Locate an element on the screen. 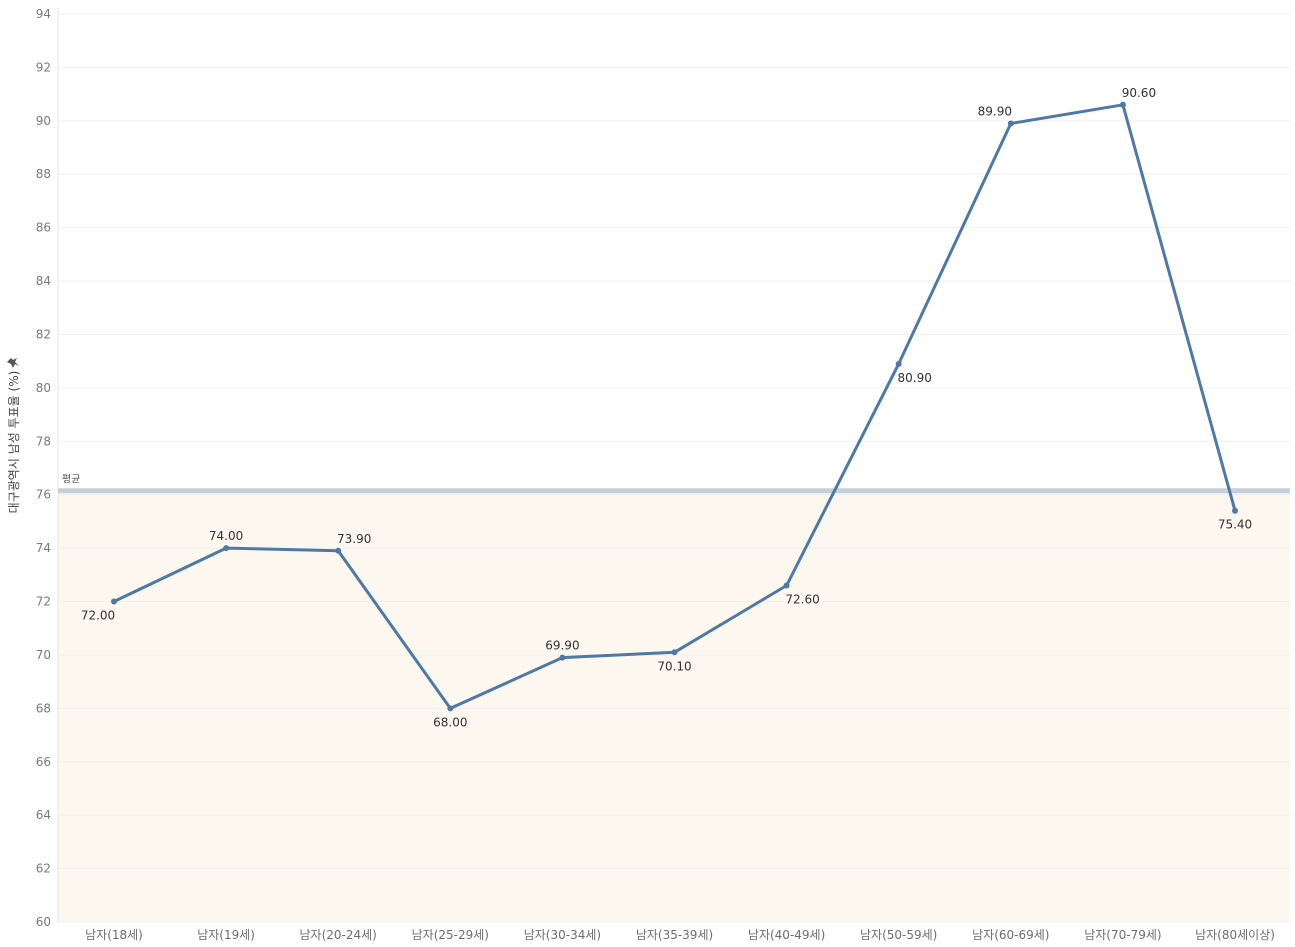  x-tick-label: 남자(18세) is located at coordinates (114, 935).